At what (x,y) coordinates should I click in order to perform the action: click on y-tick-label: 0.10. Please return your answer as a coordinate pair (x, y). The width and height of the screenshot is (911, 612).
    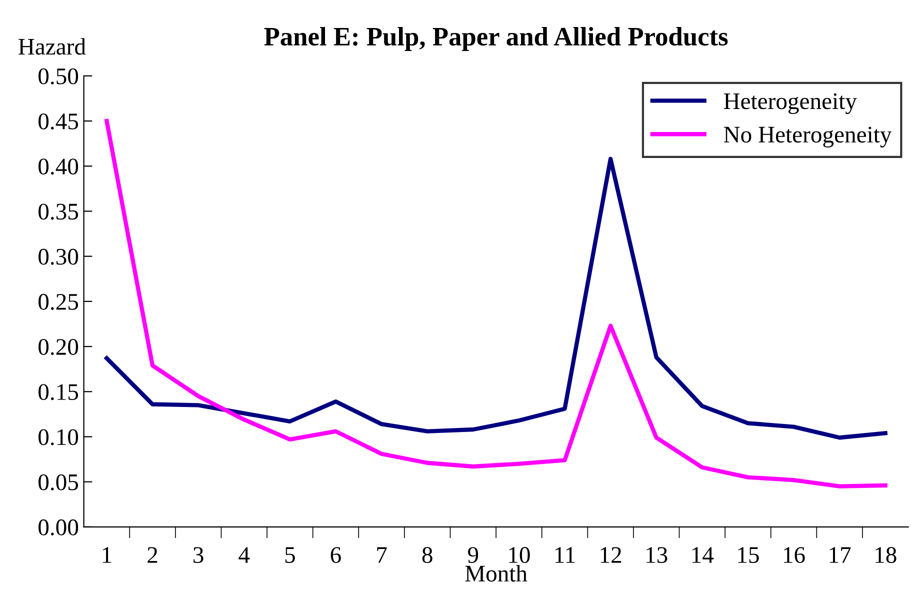
    Looking at the image, I should click on (58, 437).